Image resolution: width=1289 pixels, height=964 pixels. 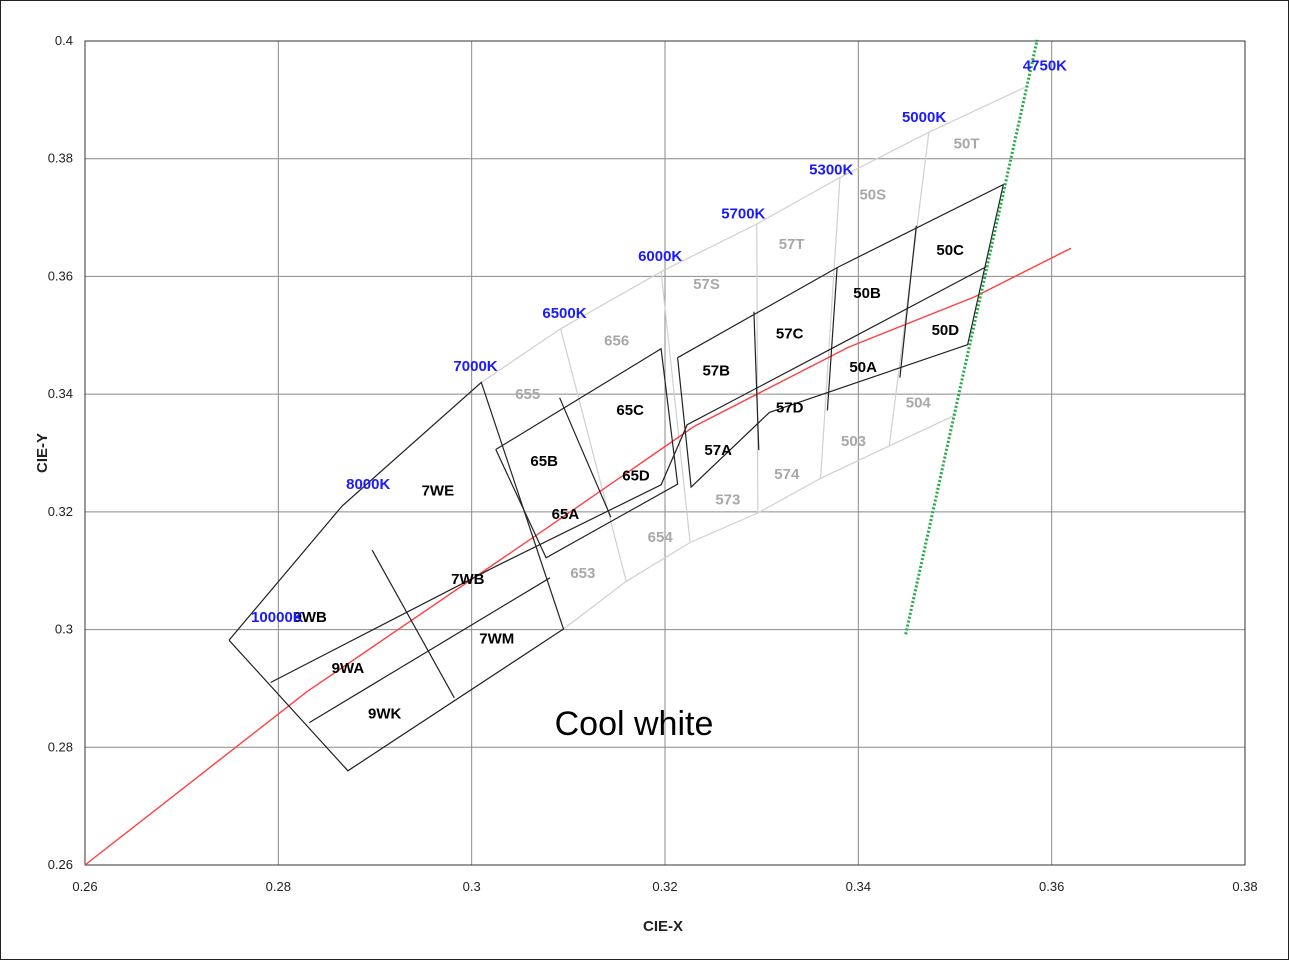 What do you see at coordinates (790, 334) in the screenshot?
I see `bin-label: 57C` at bounding box center [790, 334].